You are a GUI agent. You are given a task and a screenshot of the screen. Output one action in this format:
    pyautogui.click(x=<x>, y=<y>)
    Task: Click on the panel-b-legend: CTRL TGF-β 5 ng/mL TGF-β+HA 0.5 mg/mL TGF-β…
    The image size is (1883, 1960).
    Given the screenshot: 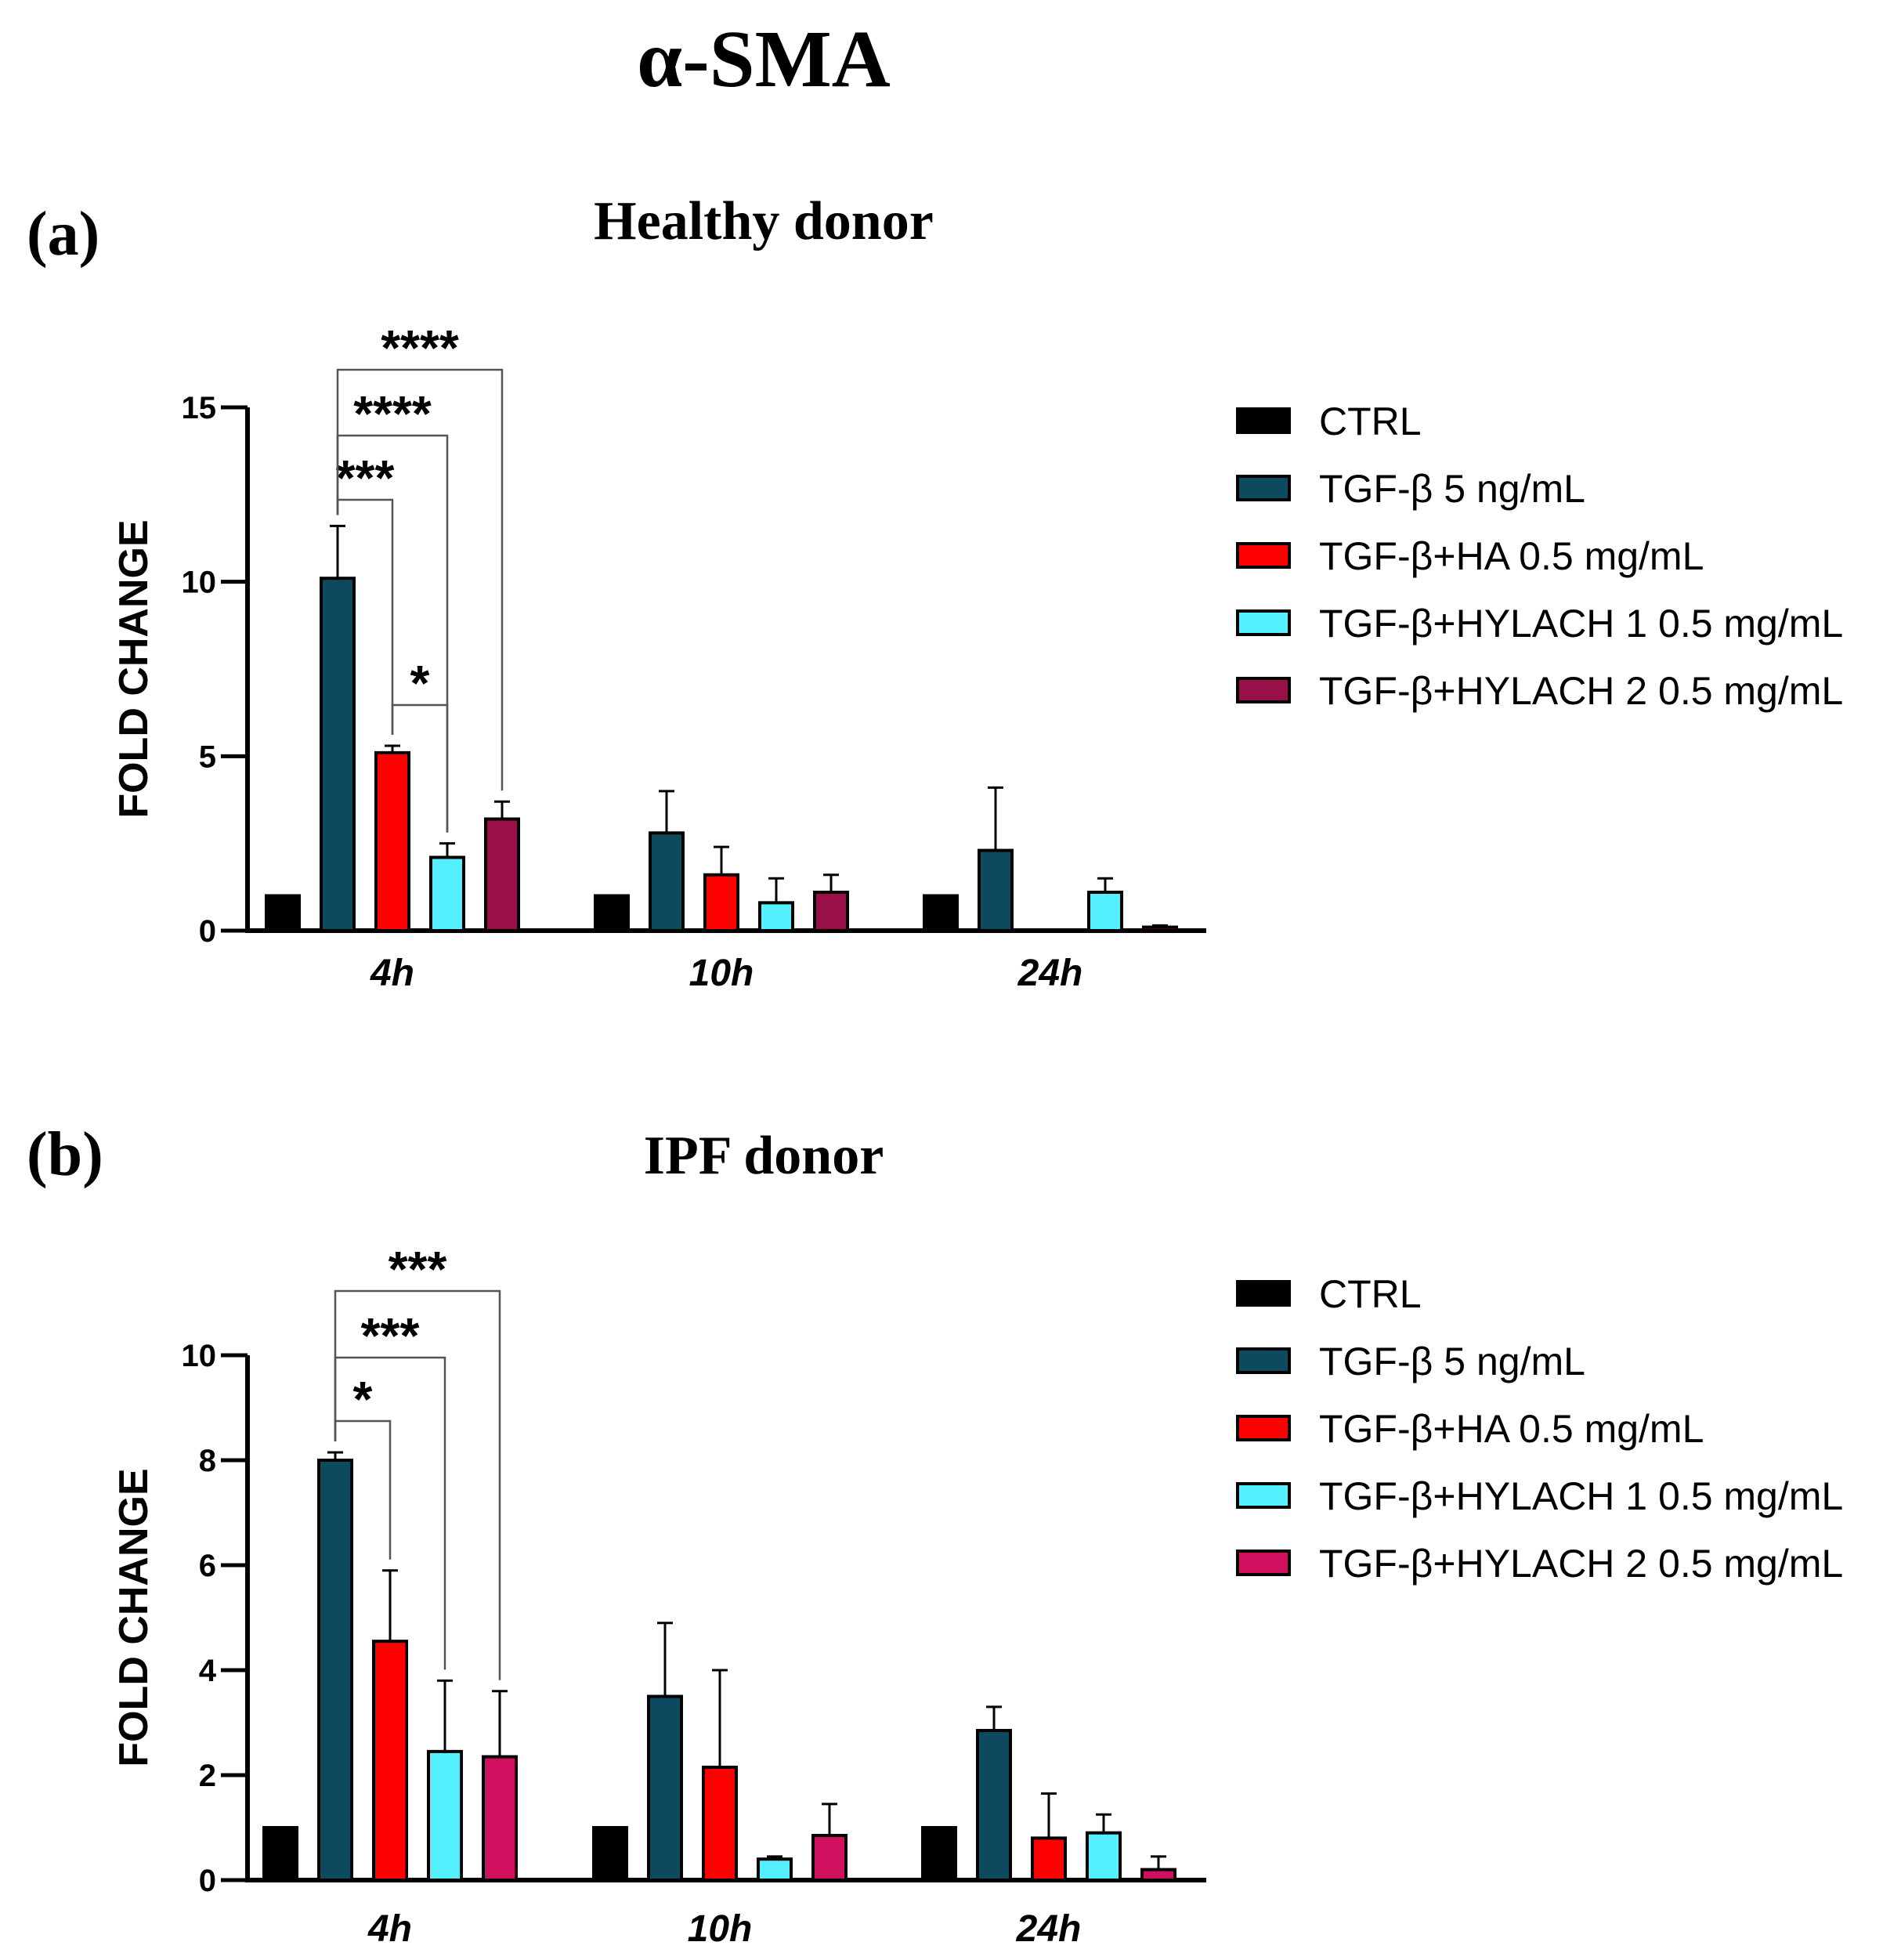 What is the action you would take?
    pyautogui.click(x=1539, y=1429)
    